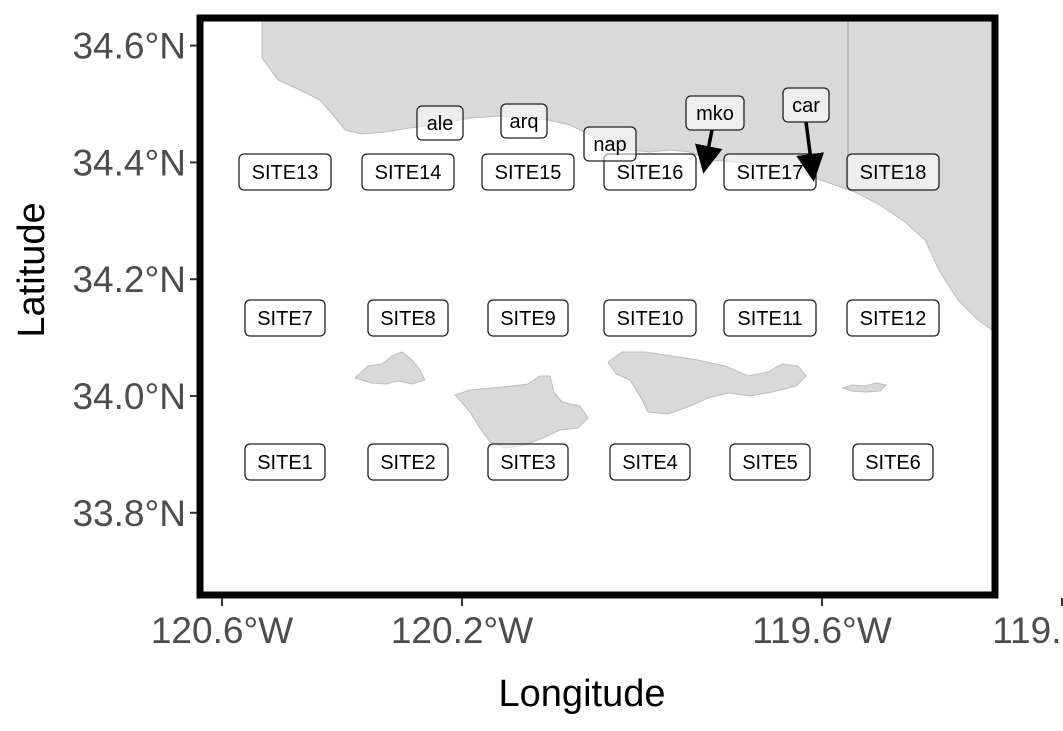 This screenshot has width=1063, height=731. I want to click on site-label-site7: SITE7, so click(285, 318).